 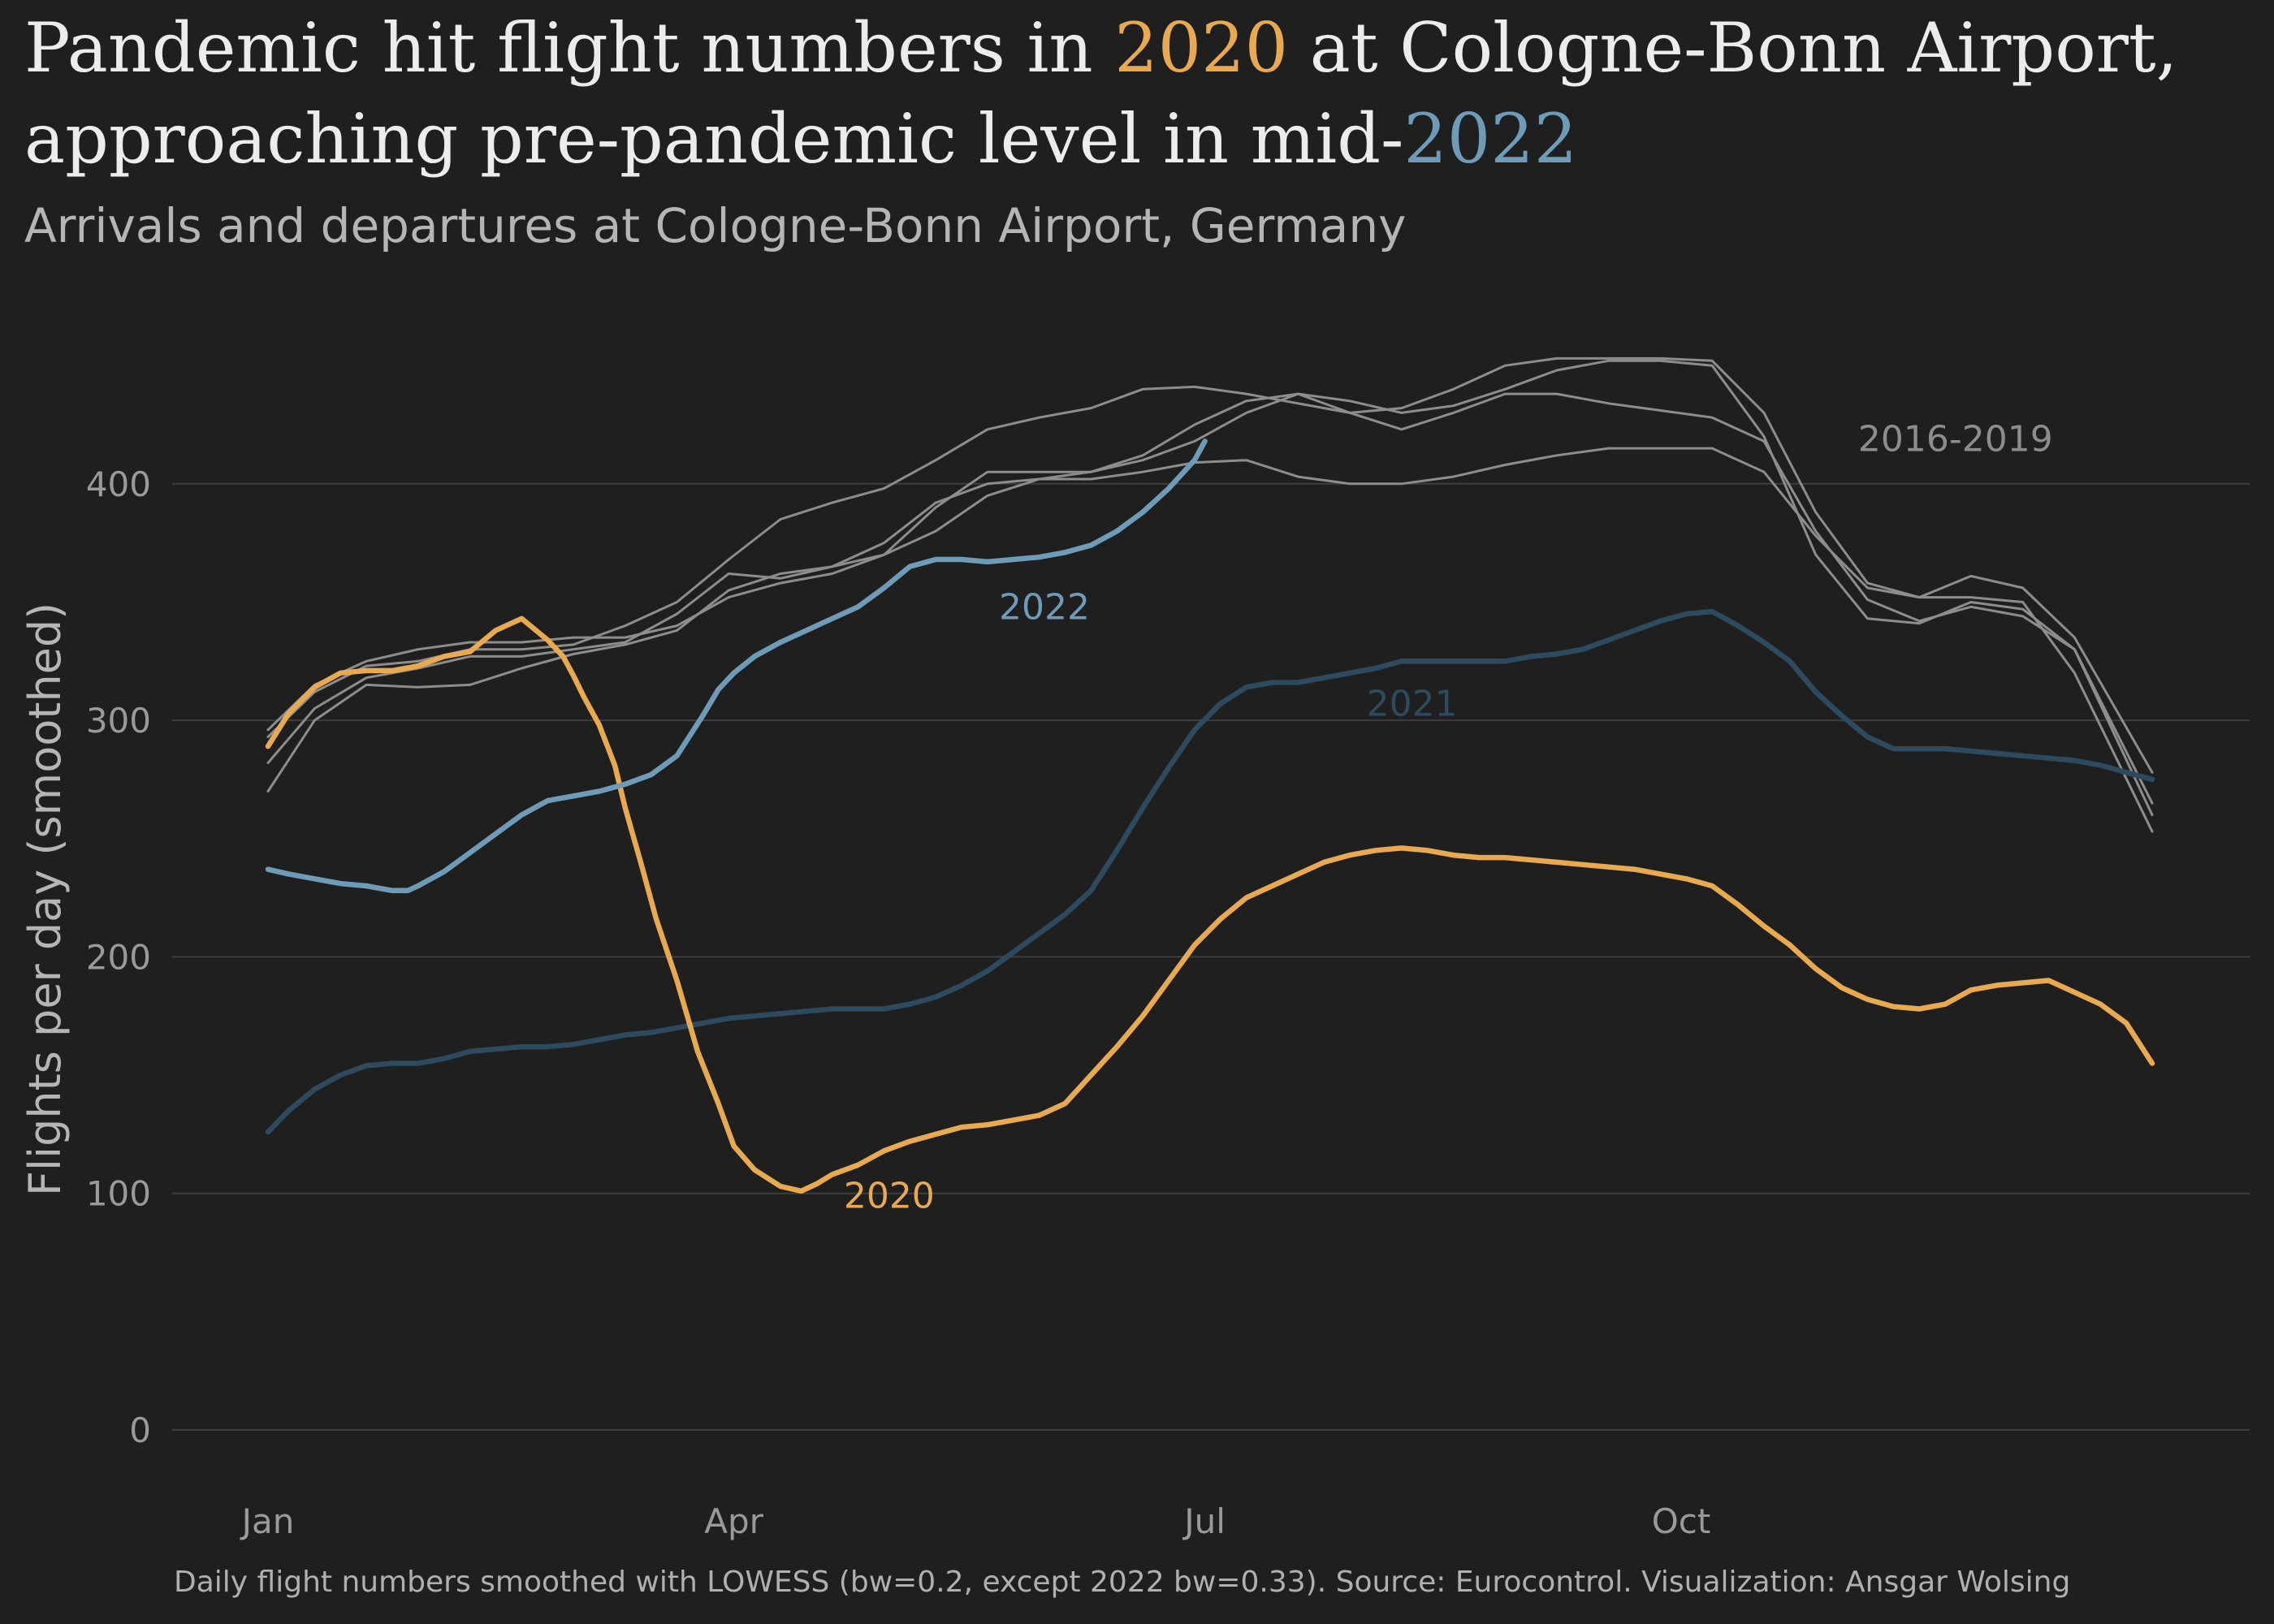 What do you see at coordinates (889, 1197) in the screenshot?
I see `series-label-2020: 2020` at bounding box center [889, 1197].